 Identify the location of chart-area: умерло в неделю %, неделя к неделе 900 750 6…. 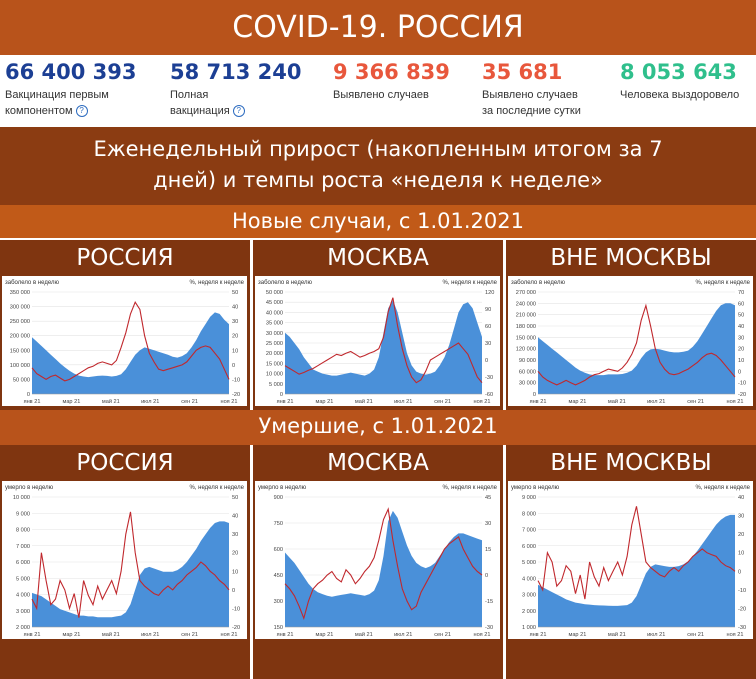
(377, 560).